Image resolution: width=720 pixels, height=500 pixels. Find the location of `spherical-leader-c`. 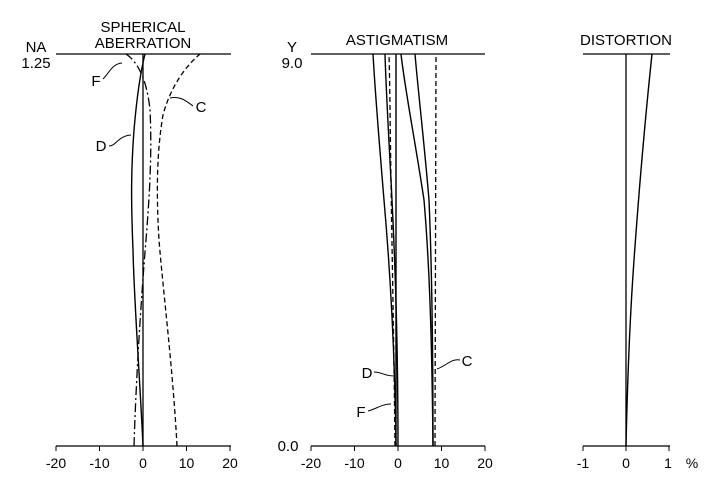

spherical-leader-c is located at coordinates (181, 102).